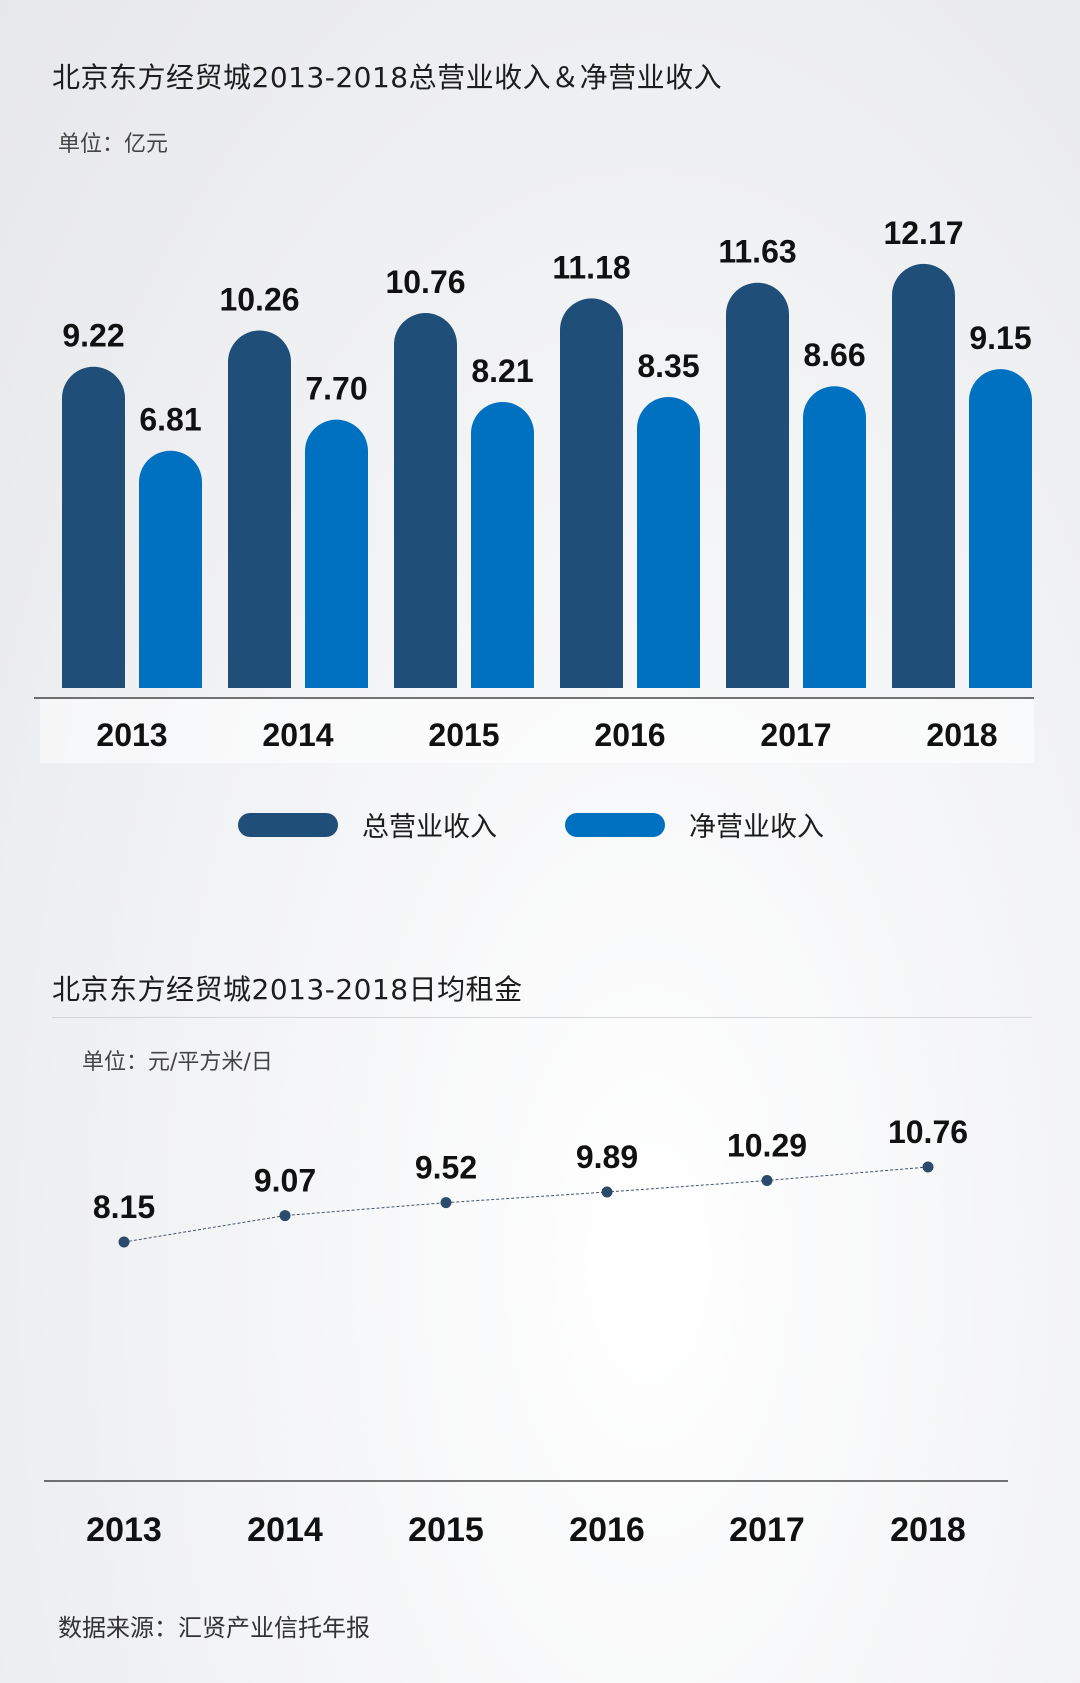 The width and height of the screenshot is (1080, 1683). I want to click on bar-total-2014, so click(259, 509).